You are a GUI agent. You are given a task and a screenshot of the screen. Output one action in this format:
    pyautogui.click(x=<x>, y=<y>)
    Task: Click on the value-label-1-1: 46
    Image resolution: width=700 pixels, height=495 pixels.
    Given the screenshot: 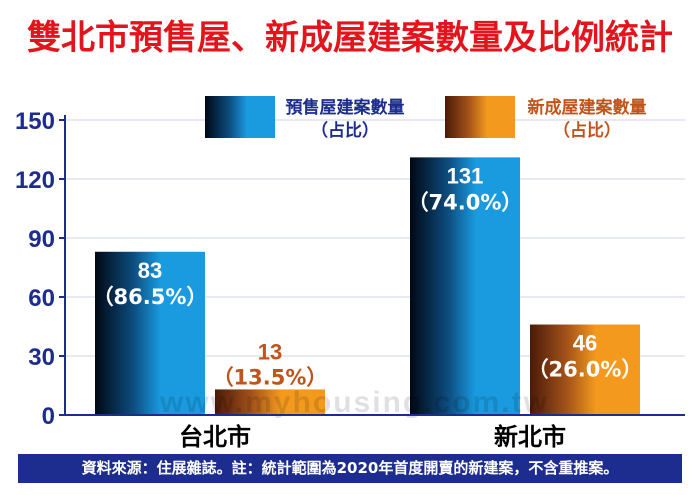 What is the action you would take?
    pyautogui.click(x=585, y=343)
    